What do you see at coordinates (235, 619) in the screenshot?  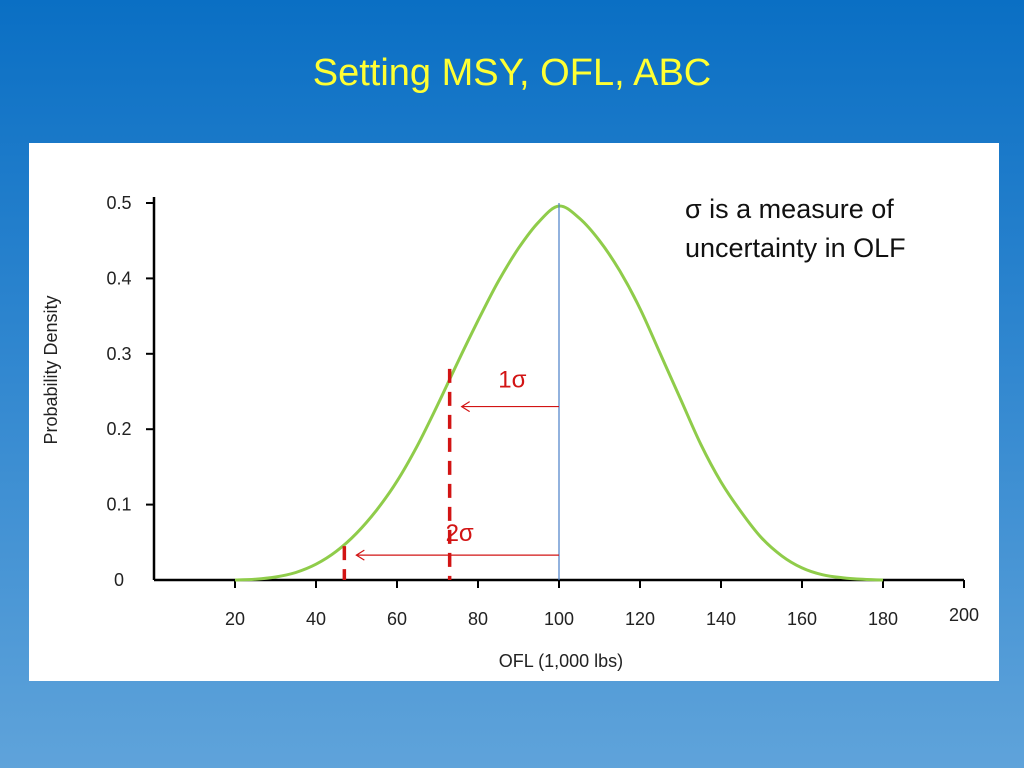 I see `x-tick-label: 20` at bounding box center [235, 619].